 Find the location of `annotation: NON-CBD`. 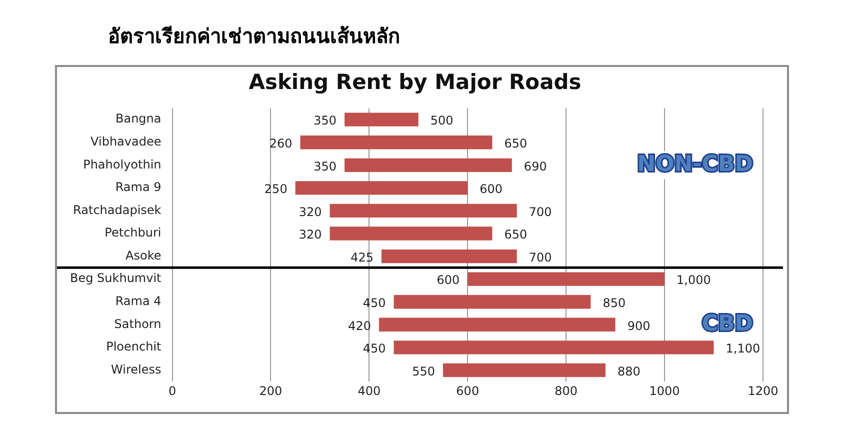

annotation: NON-CBD is located at coordinates (695, 164).